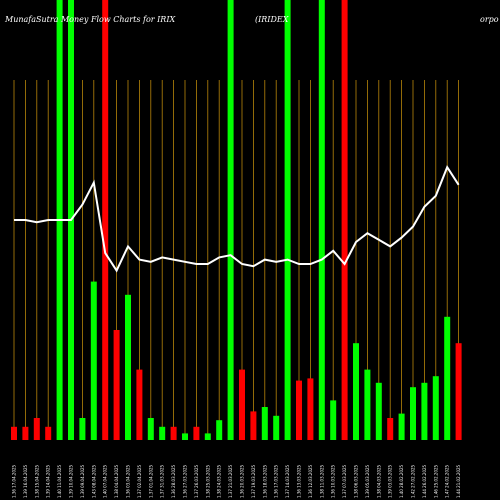 This screenshot has height=500, width=500. Describe the element at coordinates (401, 481) in the screenshot. I see `x-tick-label: 1.40 28.02.2025` at that location.